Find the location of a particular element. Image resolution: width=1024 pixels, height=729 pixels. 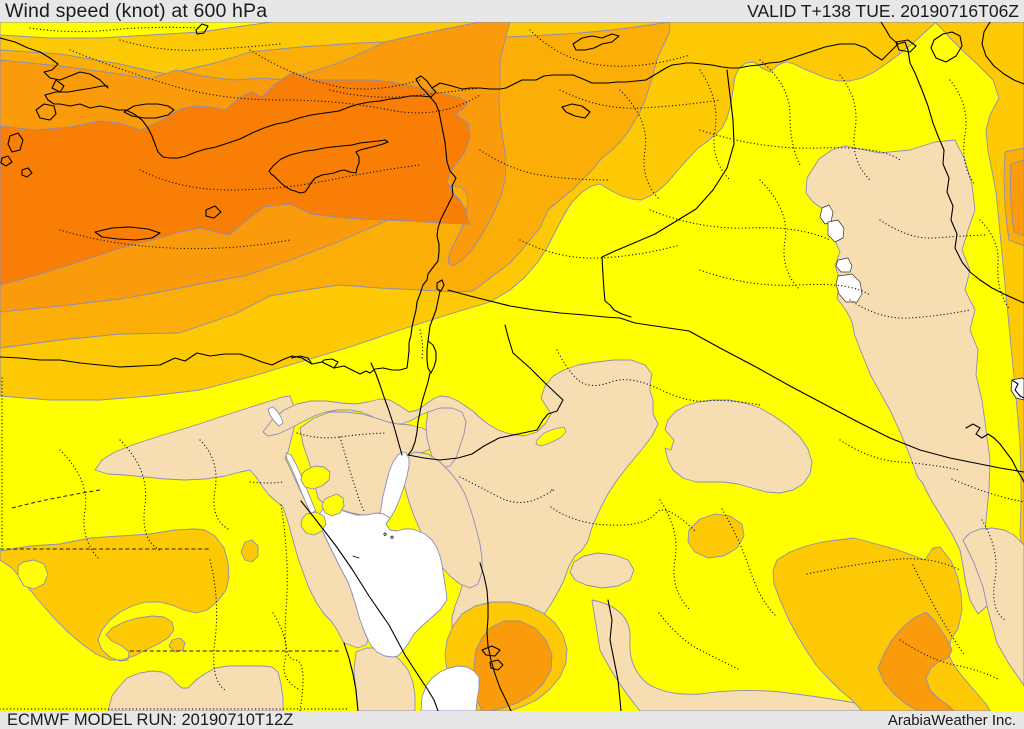

svg-text: ECMWF MODEL RUN: 20190710T12Z is located at coordinates (150, 720).